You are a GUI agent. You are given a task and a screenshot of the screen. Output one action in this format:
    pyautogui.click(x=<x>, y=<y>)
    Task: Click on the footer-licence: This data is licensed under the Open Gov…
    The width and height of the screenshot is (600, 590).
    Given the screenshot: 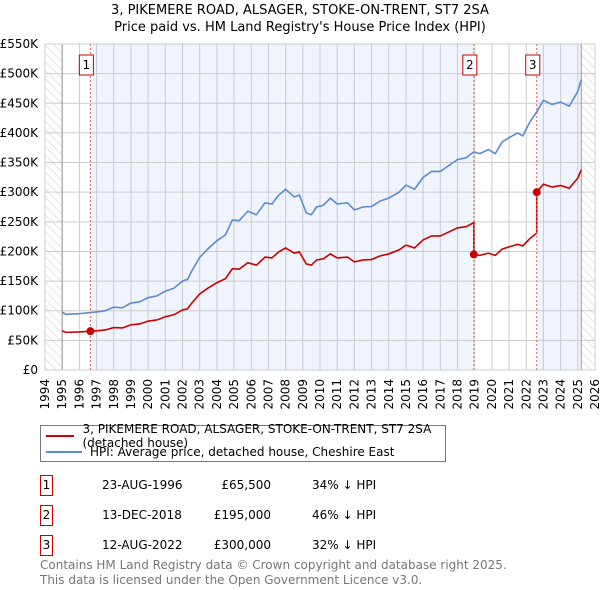 What is the action you would take?
    pyautogui.click(x=231, y=580)
    